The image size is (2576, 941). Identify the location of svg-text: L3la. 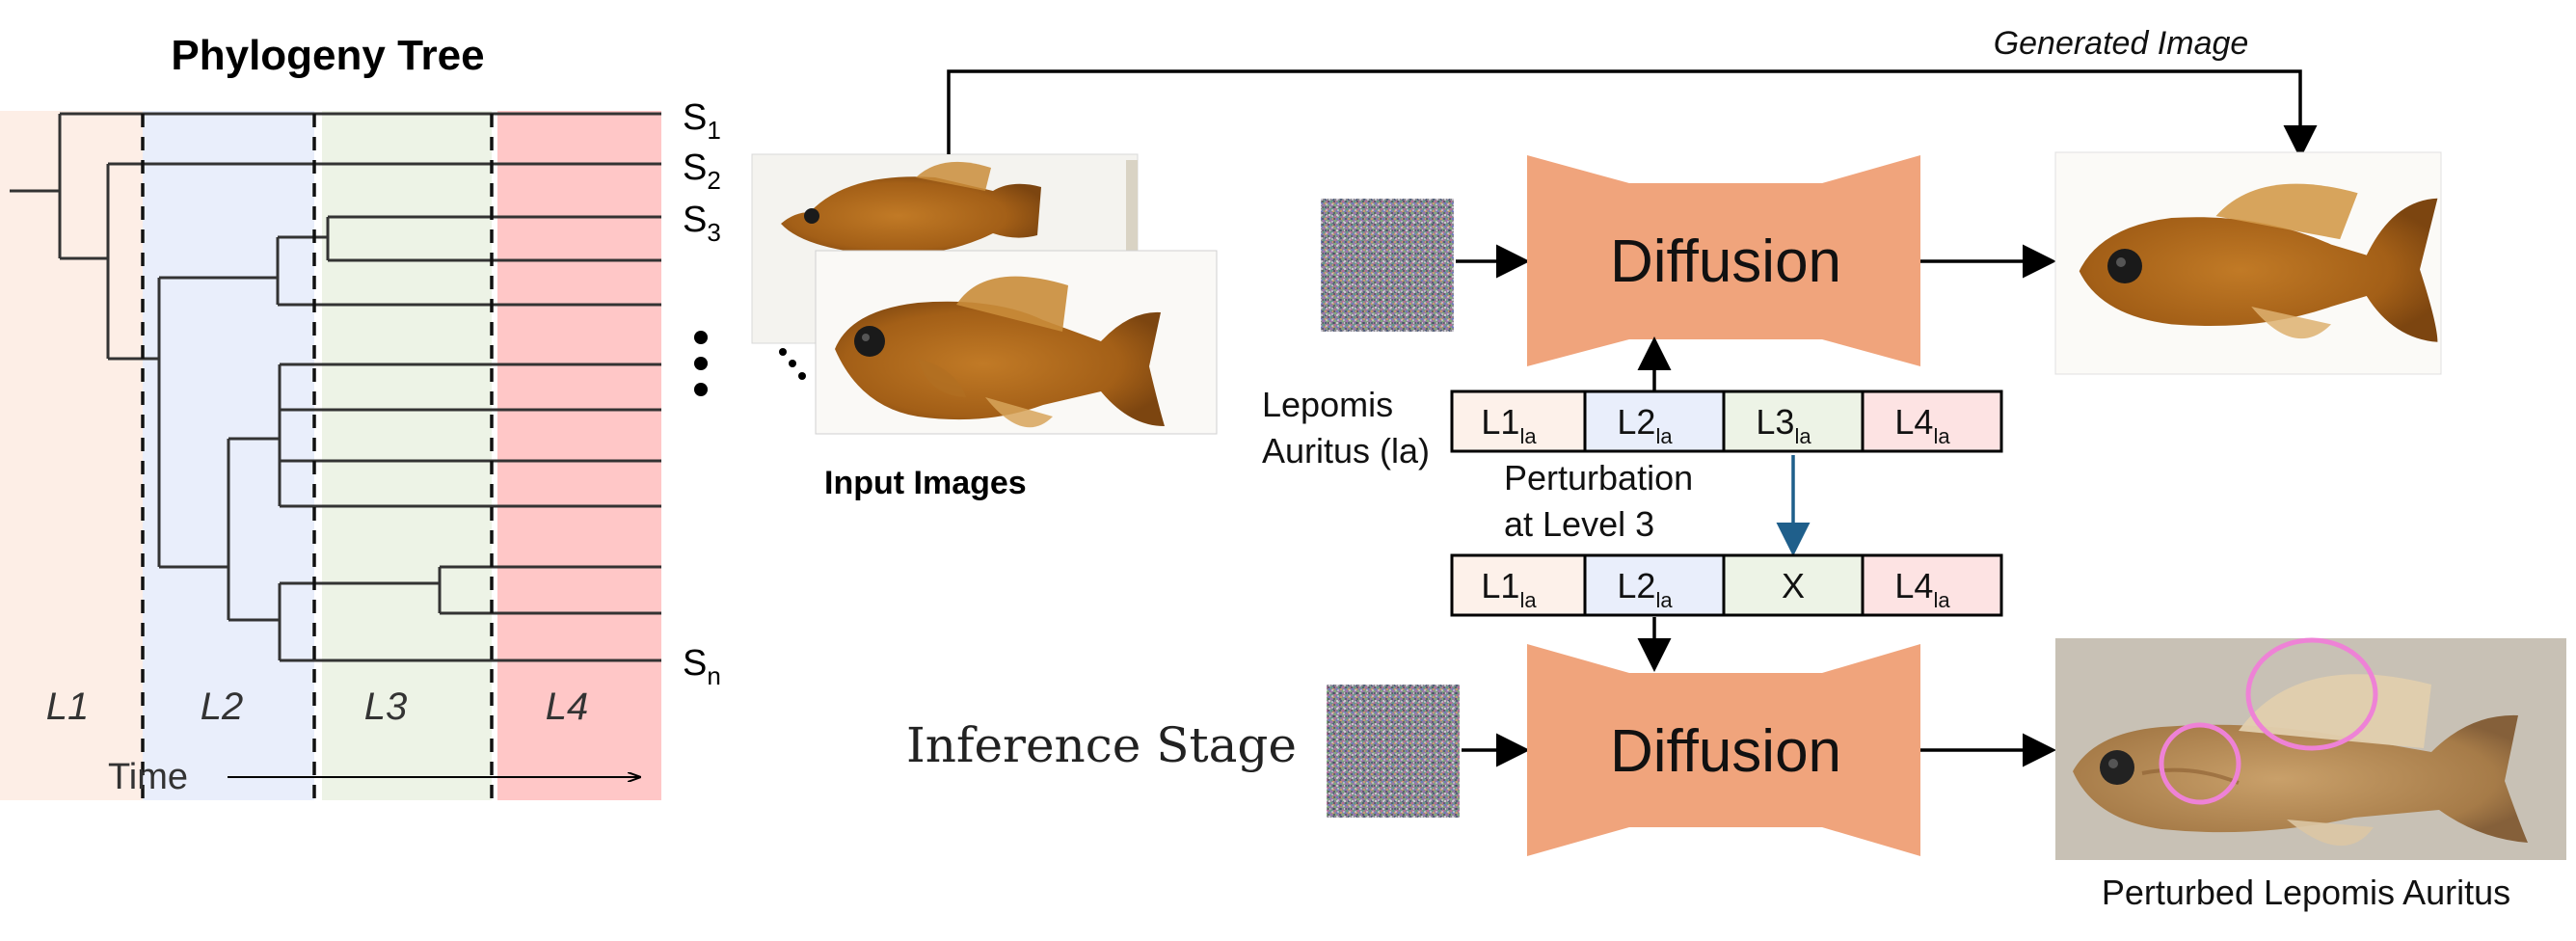
(1784, 425).